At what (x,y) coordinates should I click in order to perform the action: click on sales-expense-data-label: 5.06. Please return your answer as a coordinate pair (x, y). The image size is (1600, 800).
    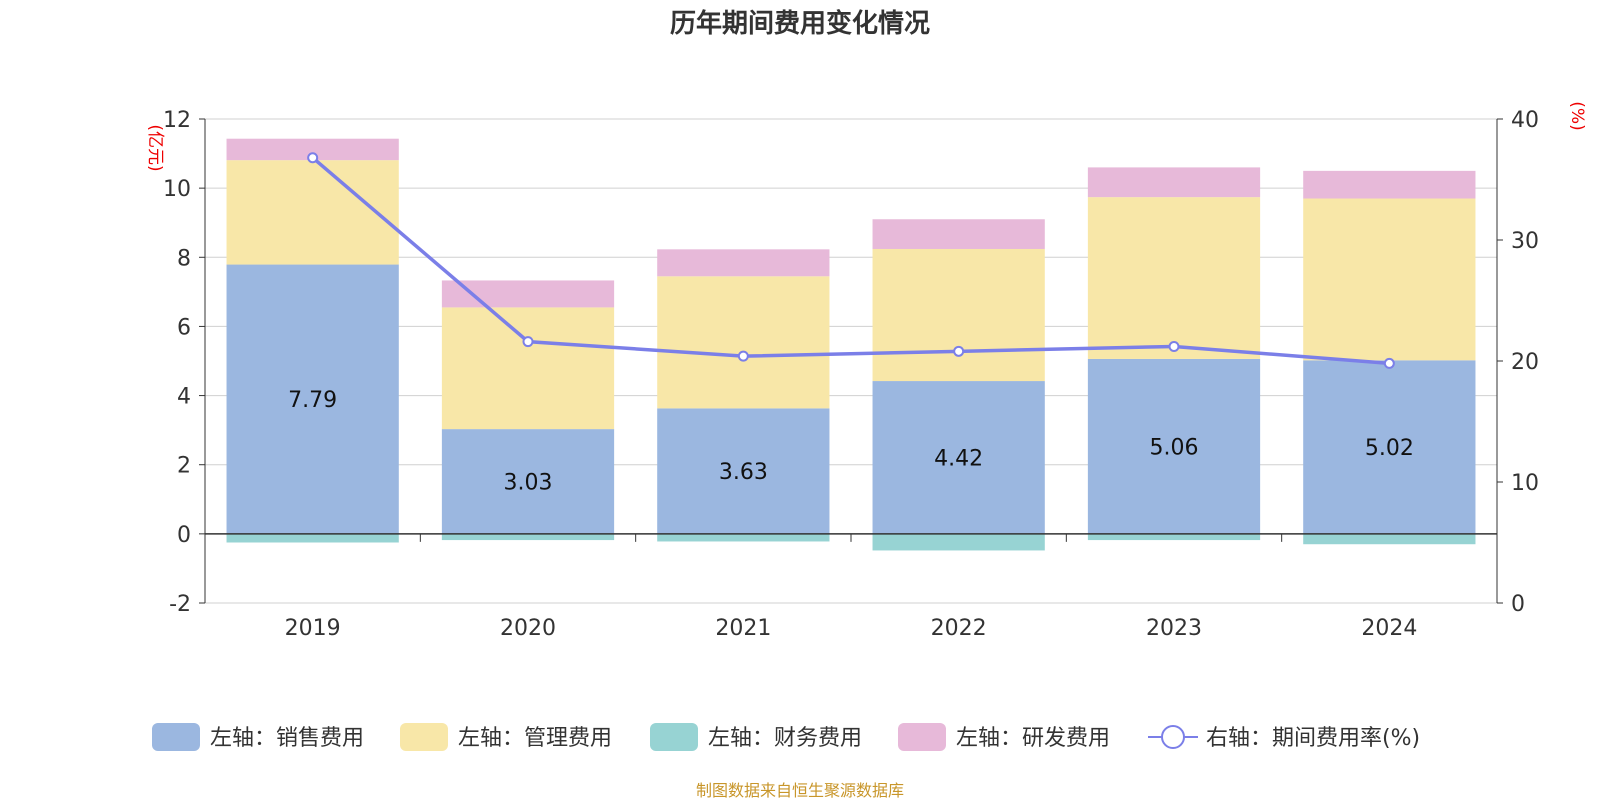
    Looking at the image, I should click on (1174, 447).